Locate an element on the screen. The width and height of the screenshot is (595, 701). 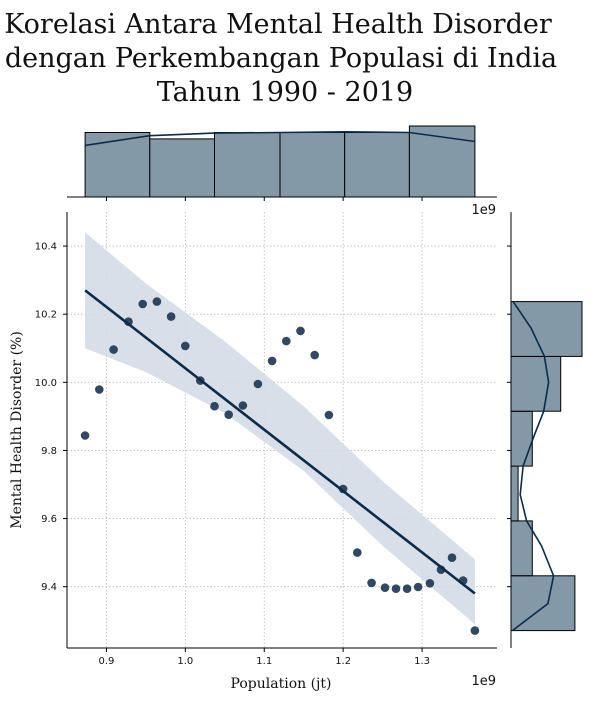
marginal-histogram-x is located at coordinates (282, 163).